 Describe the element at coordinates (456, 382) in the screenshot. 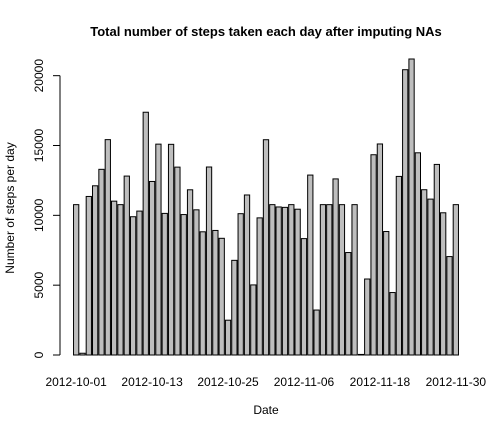

I see `x-tick-label: 2012-11-30` at that location.